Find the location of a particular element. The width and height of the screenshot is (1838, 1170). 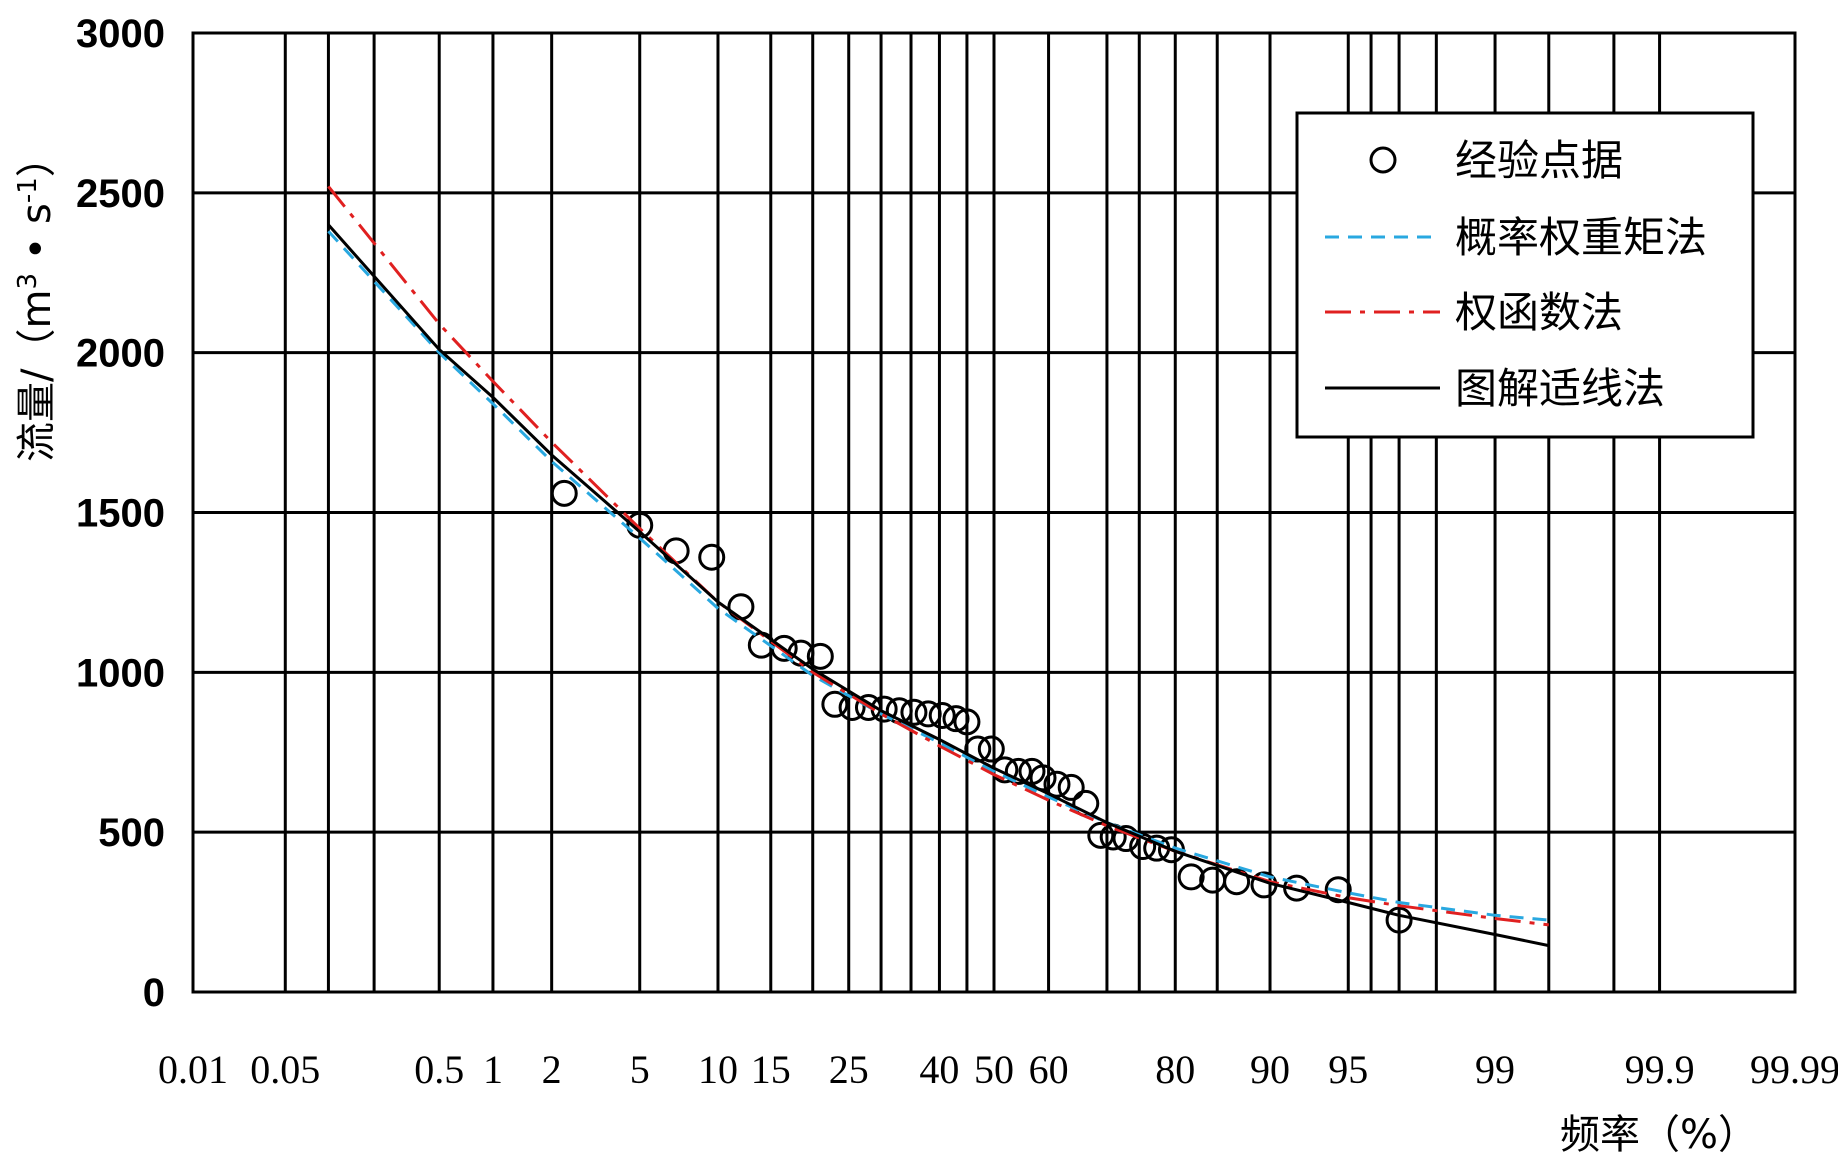

x-tick-label: 50 is located at coordinates (994, 1069).